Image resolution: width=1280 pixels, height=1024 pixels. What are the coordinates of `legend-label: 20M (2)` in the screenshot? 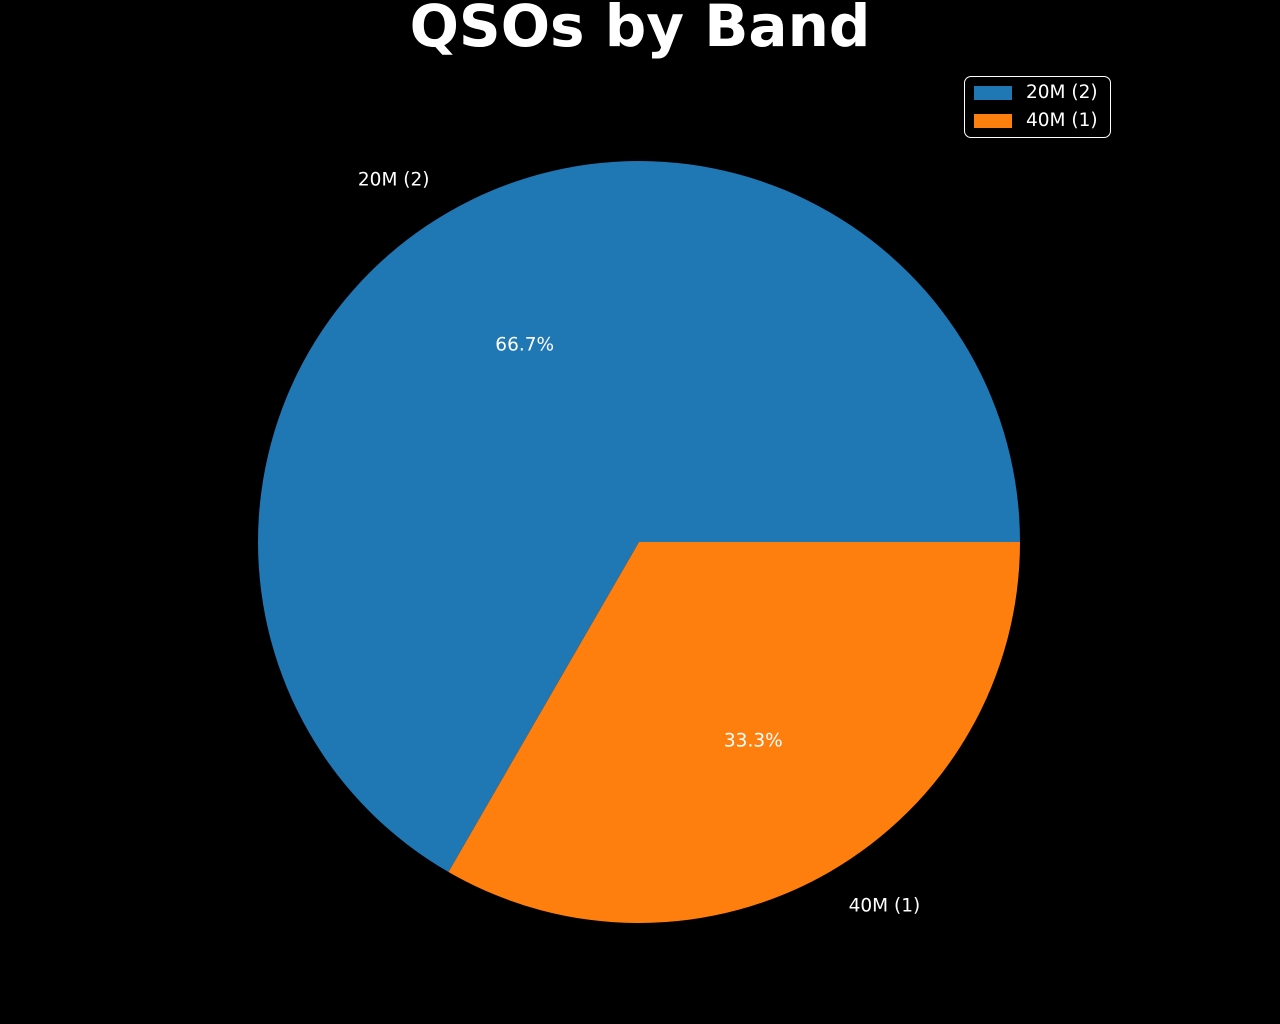 It's located at (1062, 92).